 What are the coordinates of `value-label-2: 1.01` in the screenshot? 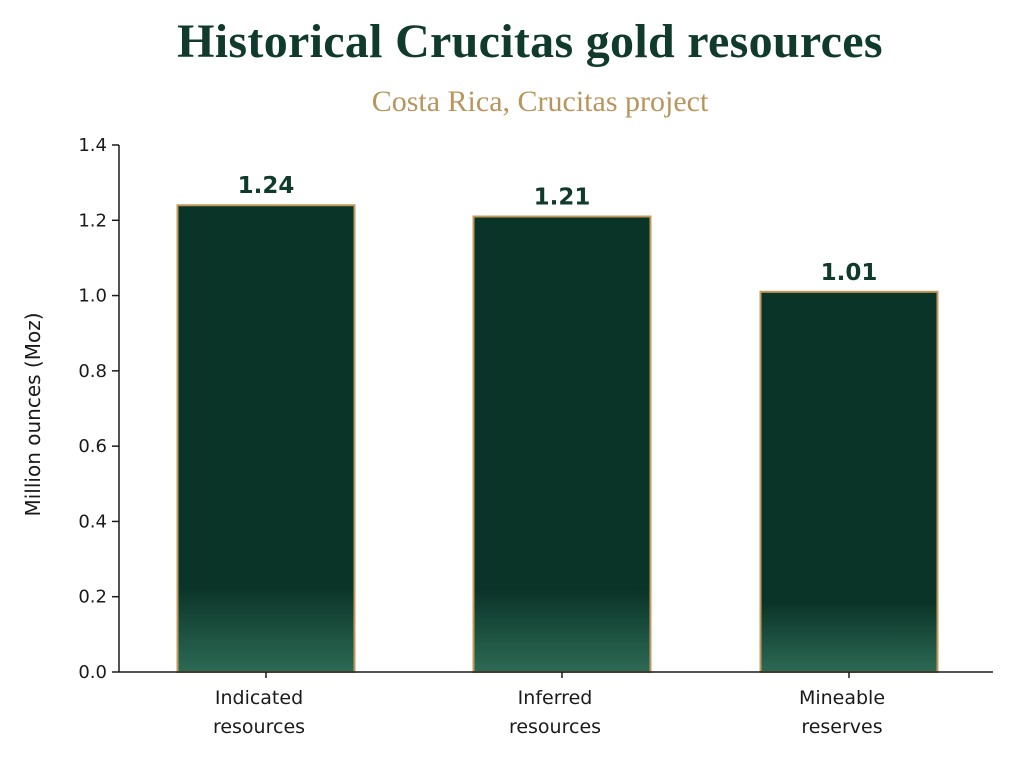 It's located at (849, 273).